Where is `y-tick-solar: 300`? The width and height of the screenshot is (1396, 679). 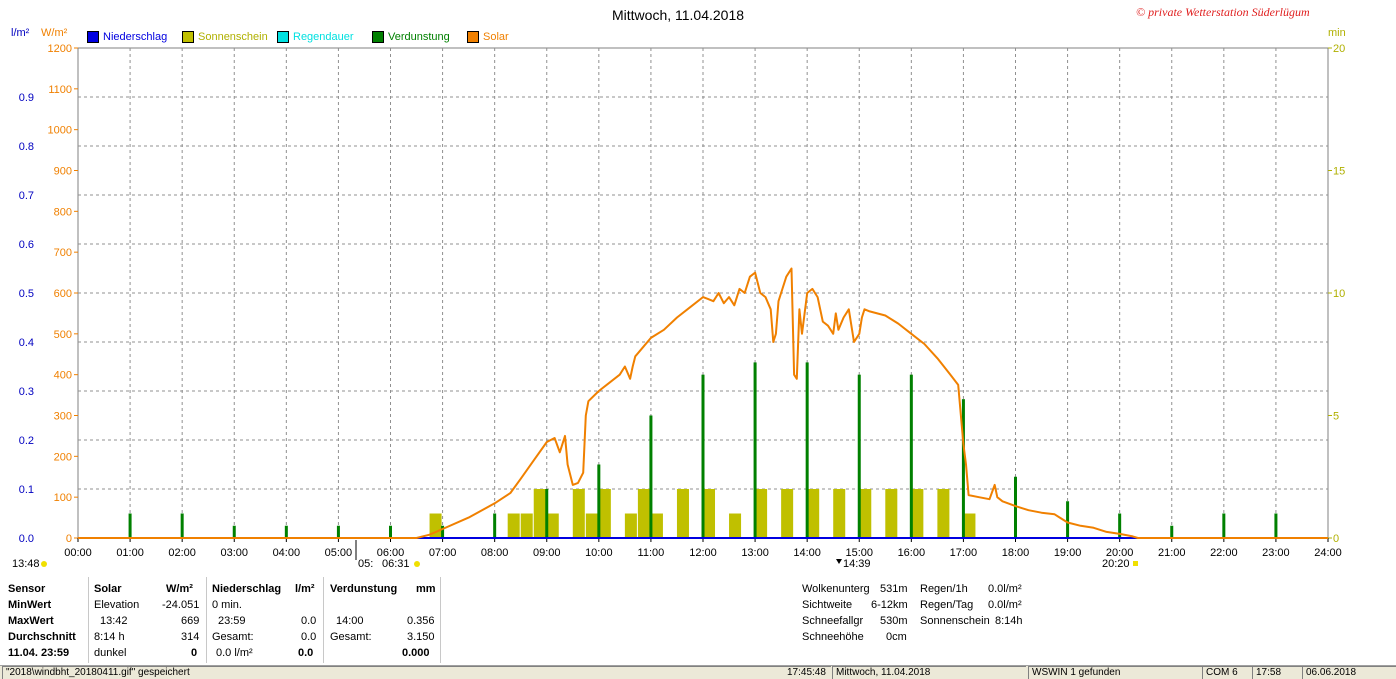
y-tick-solar: 300 is located at coordinates (63, 417).